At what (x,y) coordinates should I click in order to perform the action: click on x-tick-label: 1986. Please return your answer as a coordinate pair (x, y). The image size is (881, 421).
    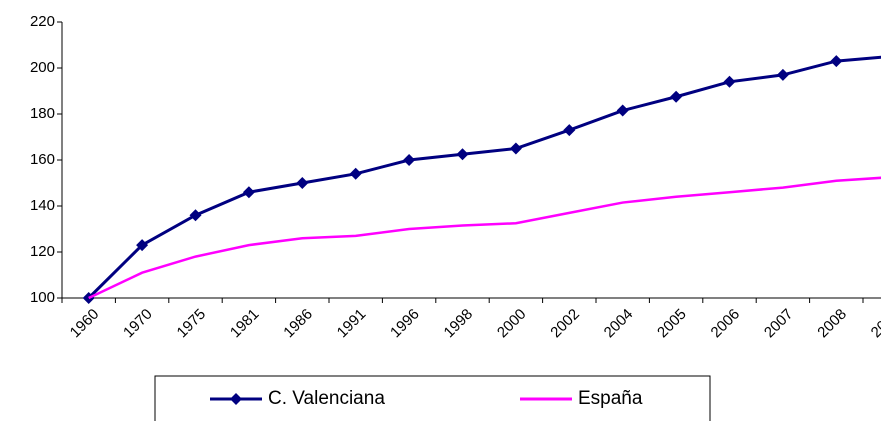
    Looking at the image, I should click on (298, 324).